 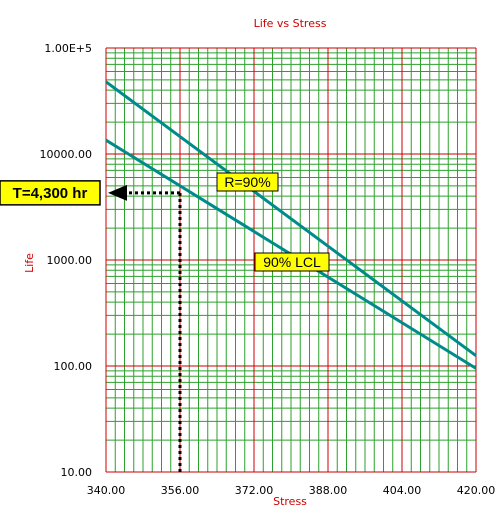 I want to click on lcl90-label-box, so click(x=292, y=262).